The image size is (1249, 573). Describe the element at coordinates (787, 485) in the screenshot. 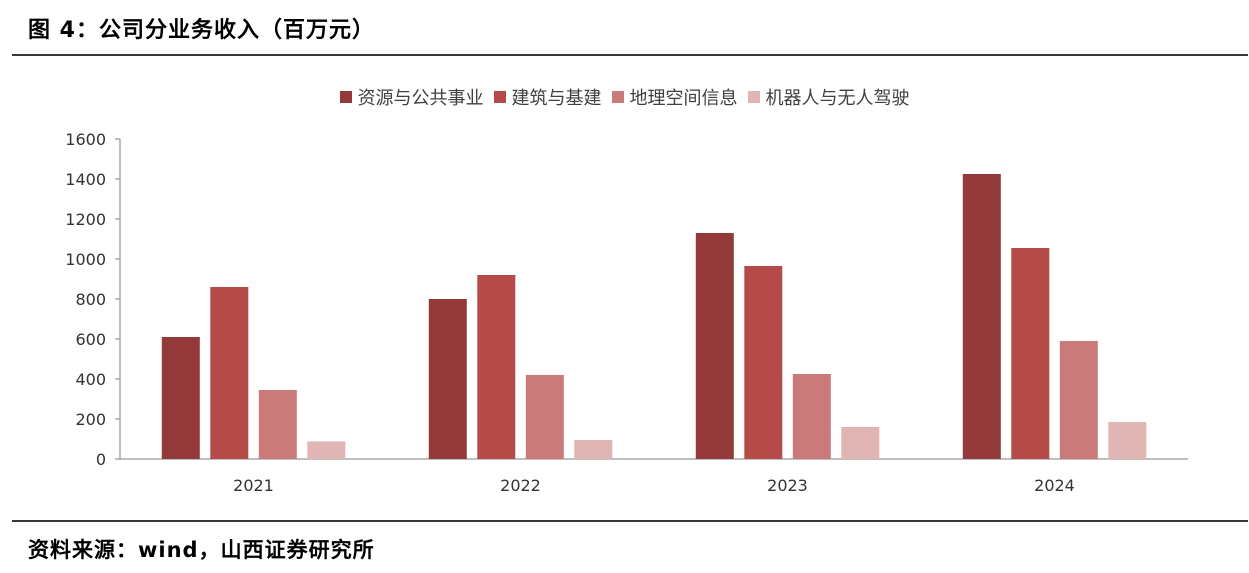

I see `x-tick-label: 2023` at that location.